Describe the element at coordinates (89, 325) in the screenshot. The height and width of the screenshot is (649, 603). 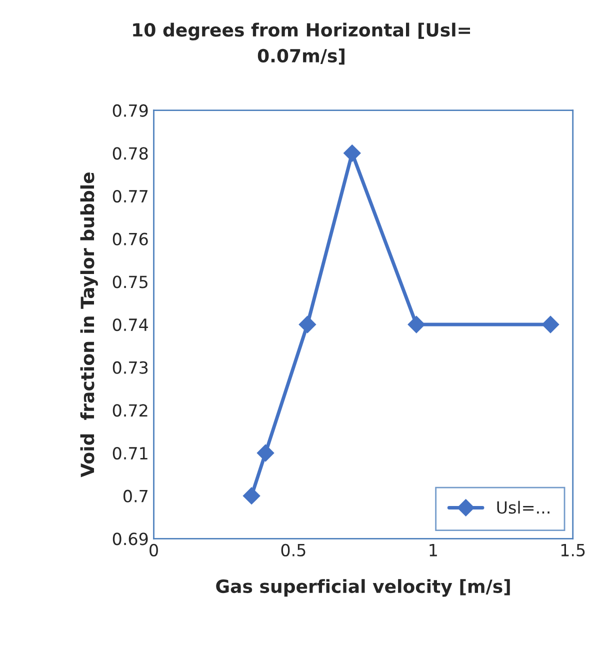
I see `y-axis-title: Void fraction in Taylor bubble` at that location.